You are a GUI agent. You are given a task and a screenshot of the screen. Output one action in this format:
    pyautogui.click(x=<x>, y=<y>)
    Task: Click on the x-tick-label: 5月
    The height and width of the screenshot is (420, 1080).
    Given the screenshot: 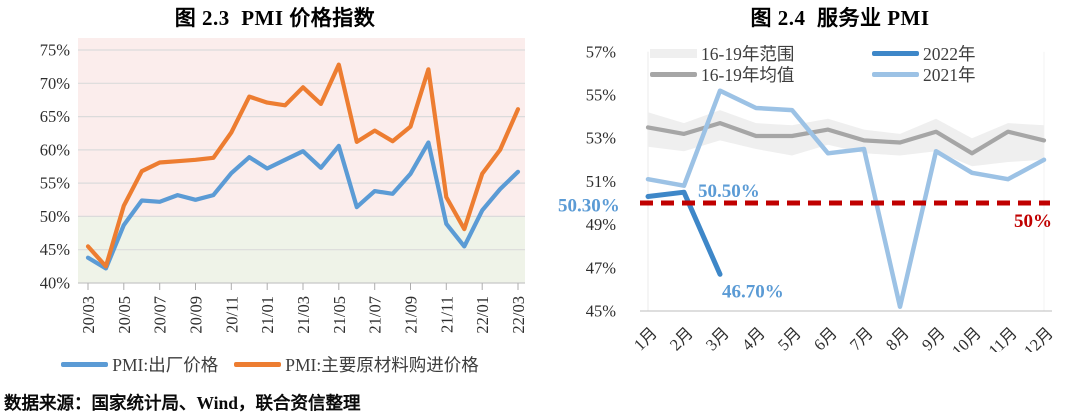 What is the action you would take?
    pyautogui.click(x=789, y=337)
    